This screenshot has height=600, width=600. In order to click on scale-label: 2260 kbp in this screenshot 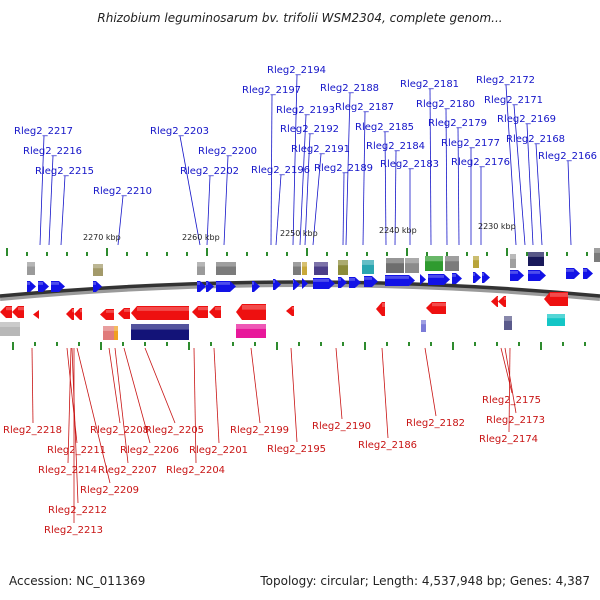, I will do `click(201, 237)`.